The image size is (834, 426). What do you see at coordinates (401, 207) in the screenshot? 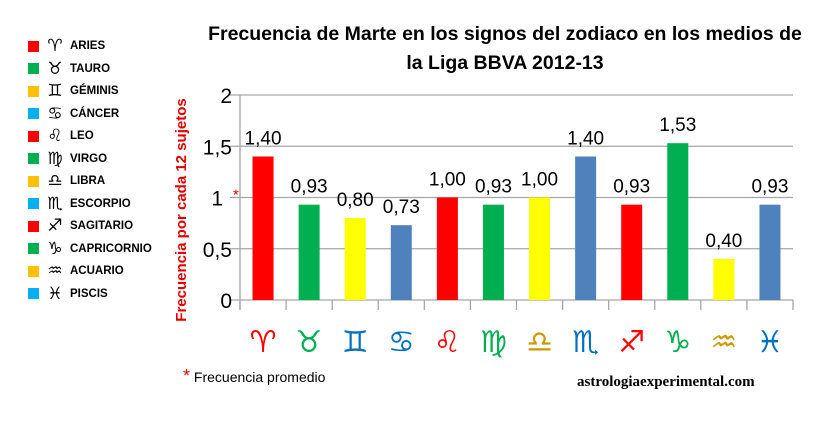
I see `data-label: 0,73` at bounding box center [401, 207].